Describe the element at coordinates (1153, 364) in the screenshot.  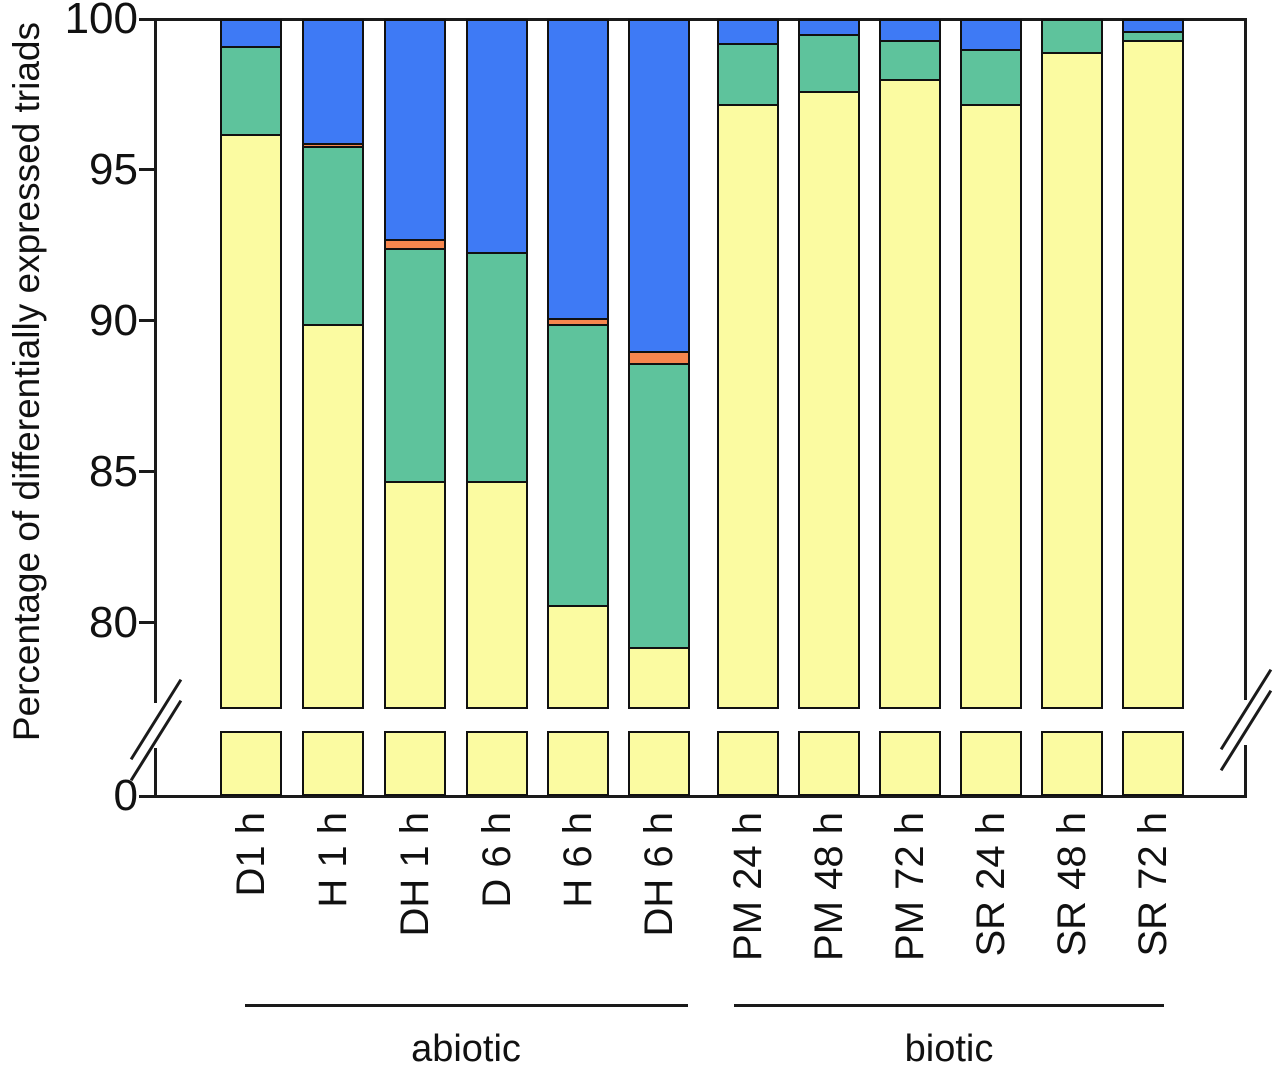
I see `bar-sr-72-h` at that location.